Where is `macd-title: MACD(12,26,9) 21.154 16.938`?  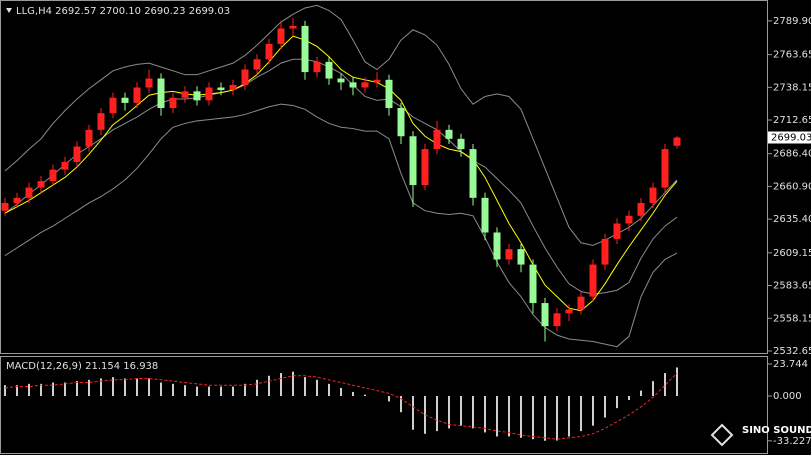
macd-title: MACD(12,26,9) 21.154 16.938 is located at coordinates (82, 366).